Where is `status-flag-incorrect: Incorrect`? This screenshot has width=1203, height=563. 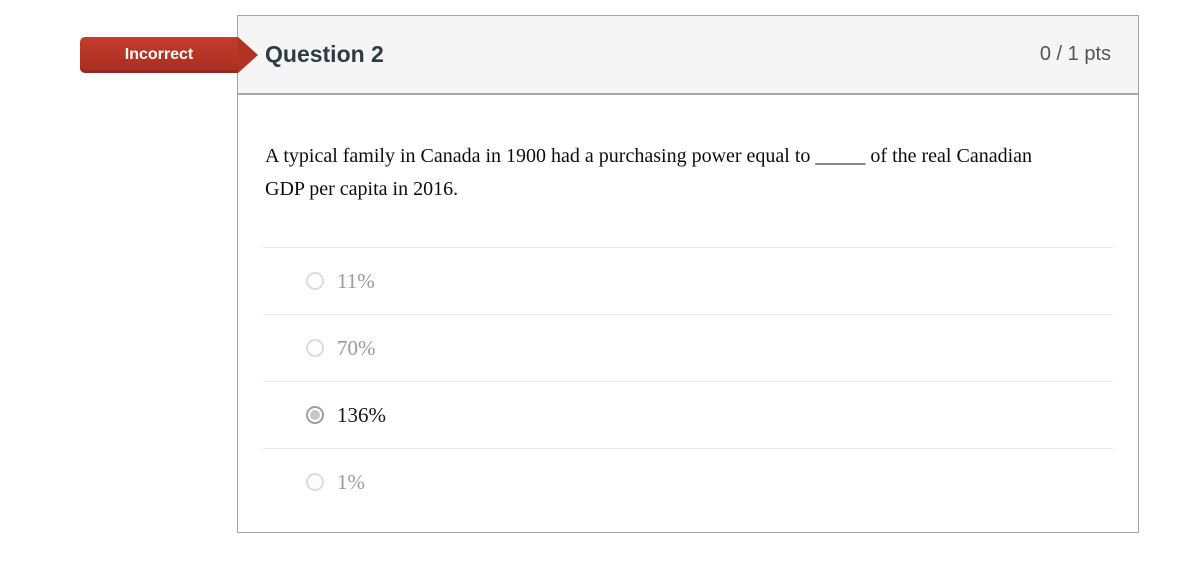 status-flag-incorrect: Incorrect is located at coordinates (169, 55).